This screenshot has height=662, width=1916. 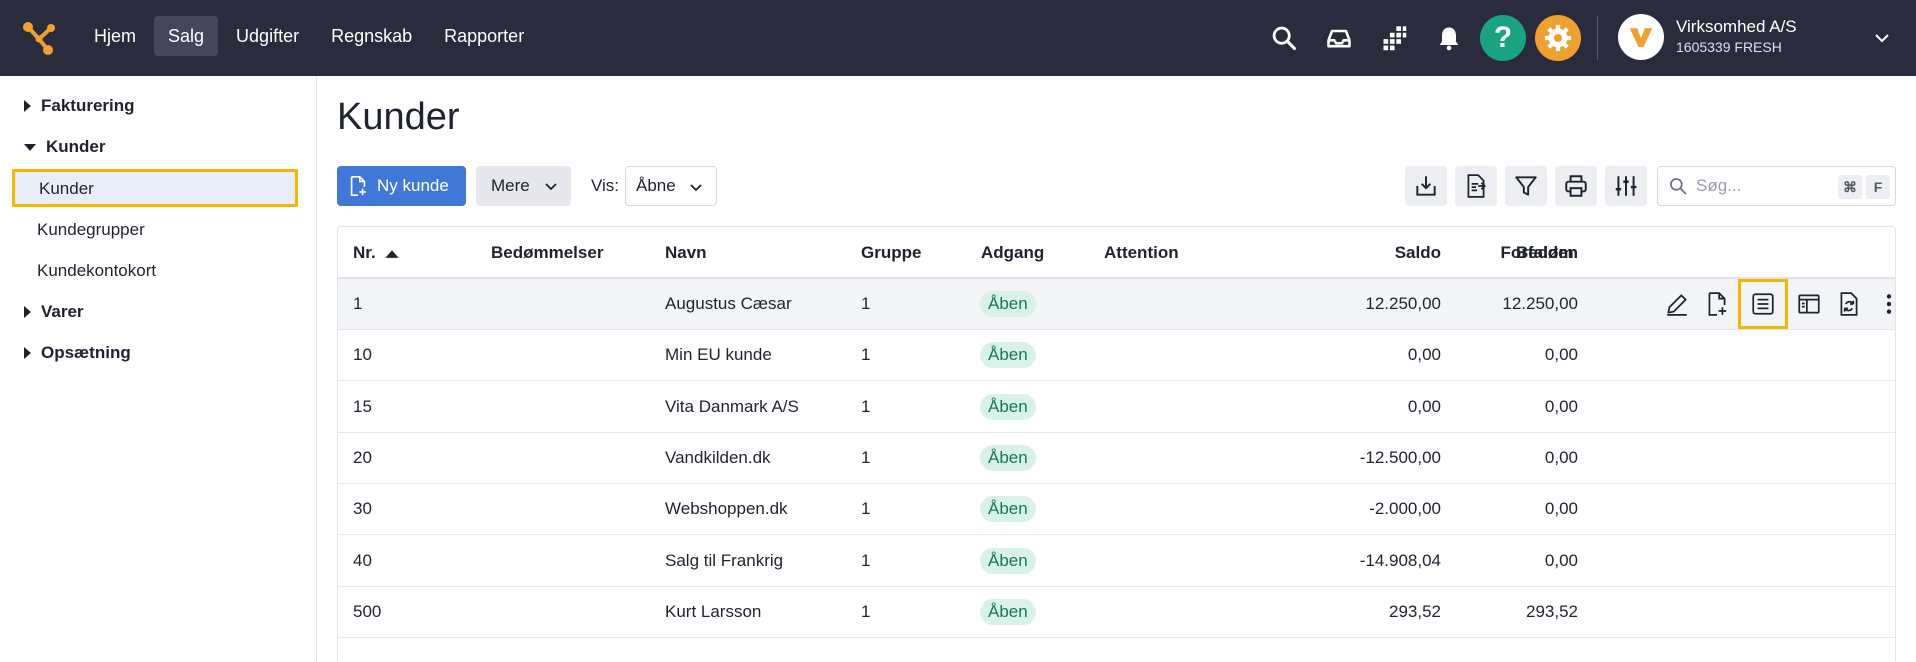 I want to click on account-menu: Virksomhed A/S 1605339 FRESH, so click(x=1707, y=37).